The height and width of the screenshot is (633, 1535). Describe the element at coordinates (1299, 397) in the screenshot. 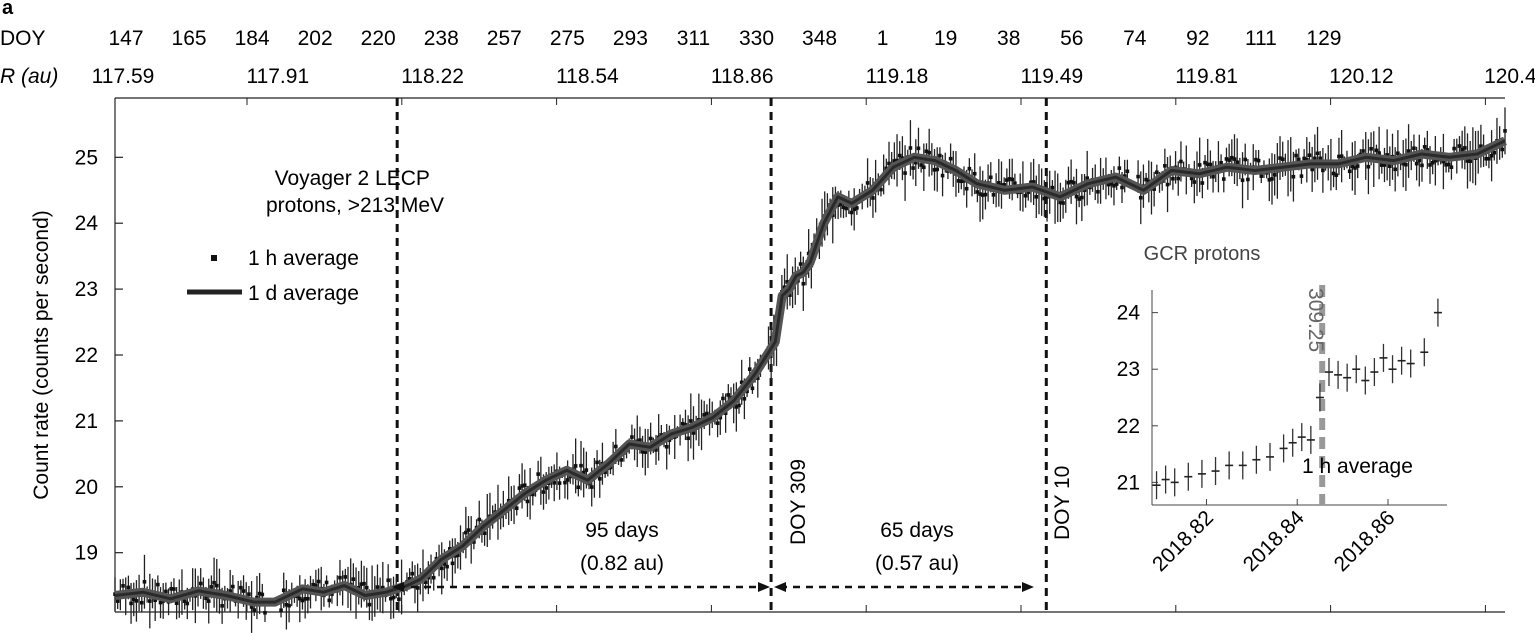

I see `inset-background` at that location.